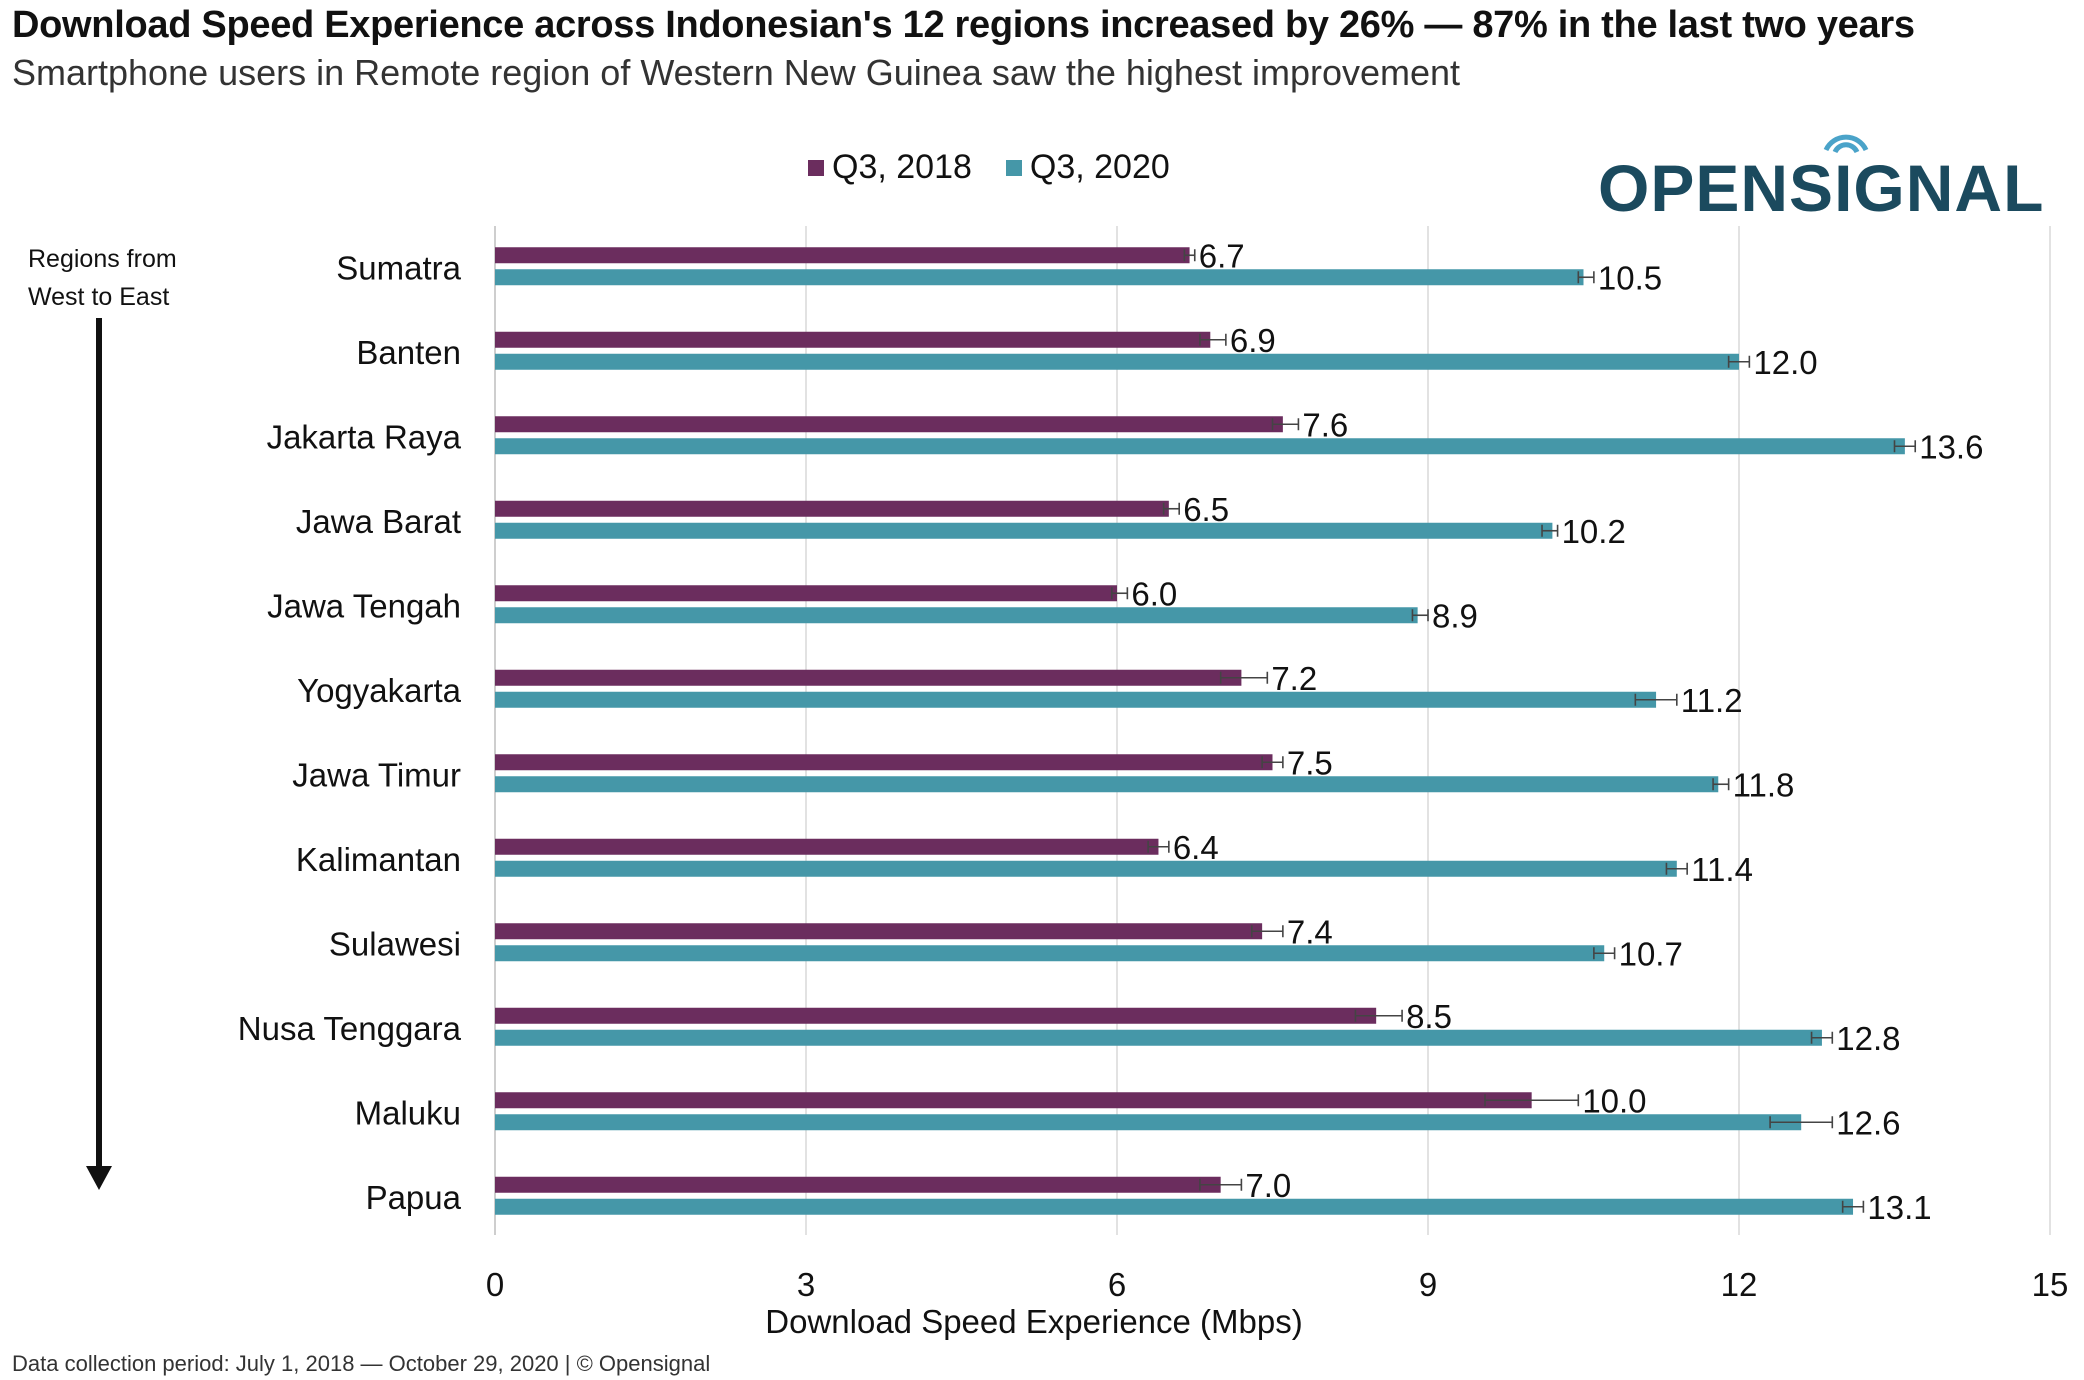 The width and height of the screenshot is (2084, 1380). What do you see at coordinates (1268, 1185) in the screenshot?
I see `data-label: 7.0` at bounding box center [1268, 1185].